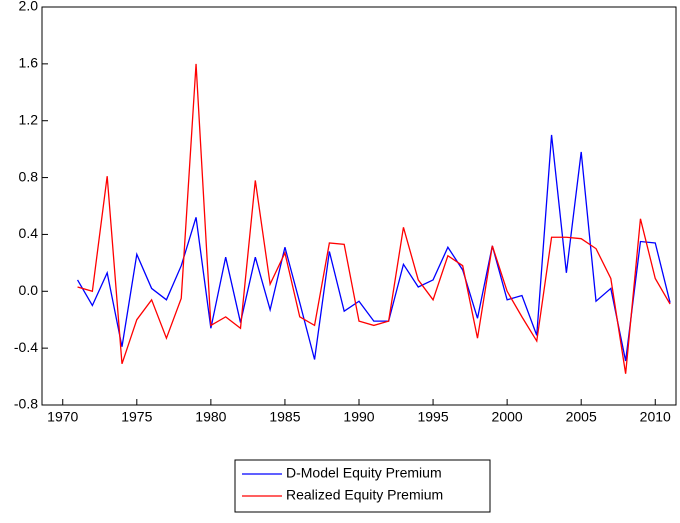  What do you see at coordinates (29, 233) in the screenshot?
I see `y-tick-label: 0.4` at bounding box center [29, 233].